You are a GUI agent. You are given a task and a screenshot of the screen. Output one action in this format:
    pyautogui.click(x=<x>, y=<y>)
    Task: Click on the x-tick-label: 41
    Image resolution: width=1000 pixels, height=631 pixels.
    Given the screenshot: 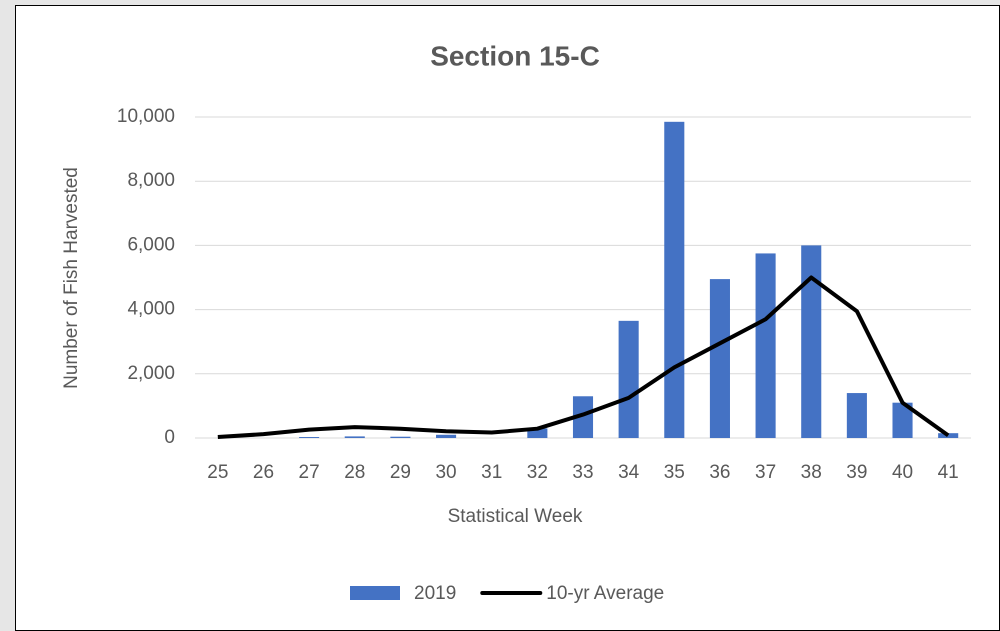 What is the action you would take?
    pyautogui.click(x=948, y=472)
    